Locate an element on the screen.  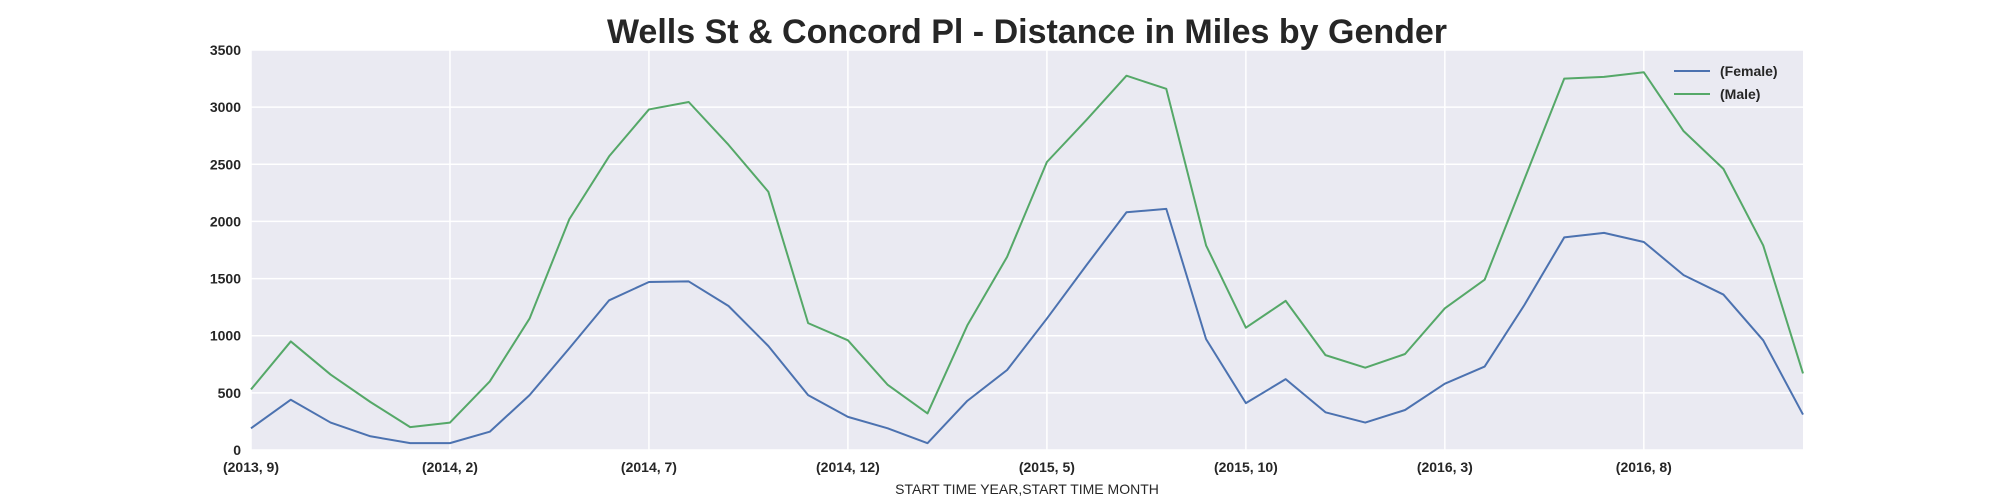
y-tick-label: 2000 is located at coordinates (225, 221).